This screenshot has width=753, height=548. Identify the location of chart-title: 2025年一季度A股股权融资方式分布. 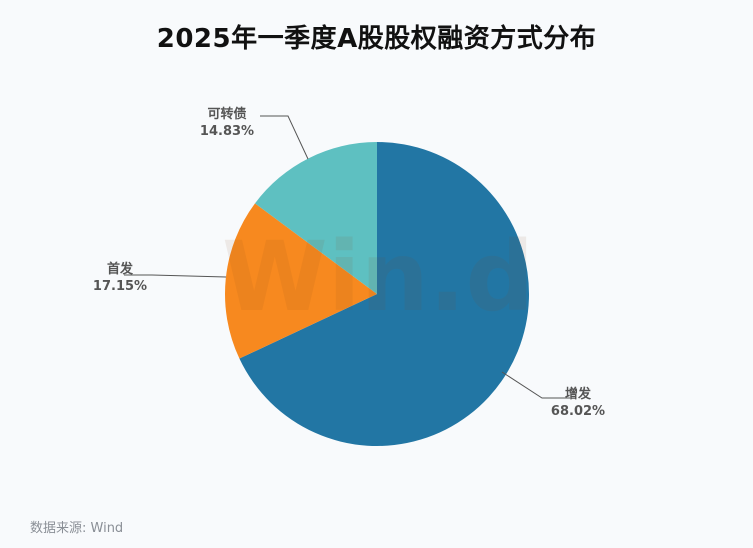
(376, 39).